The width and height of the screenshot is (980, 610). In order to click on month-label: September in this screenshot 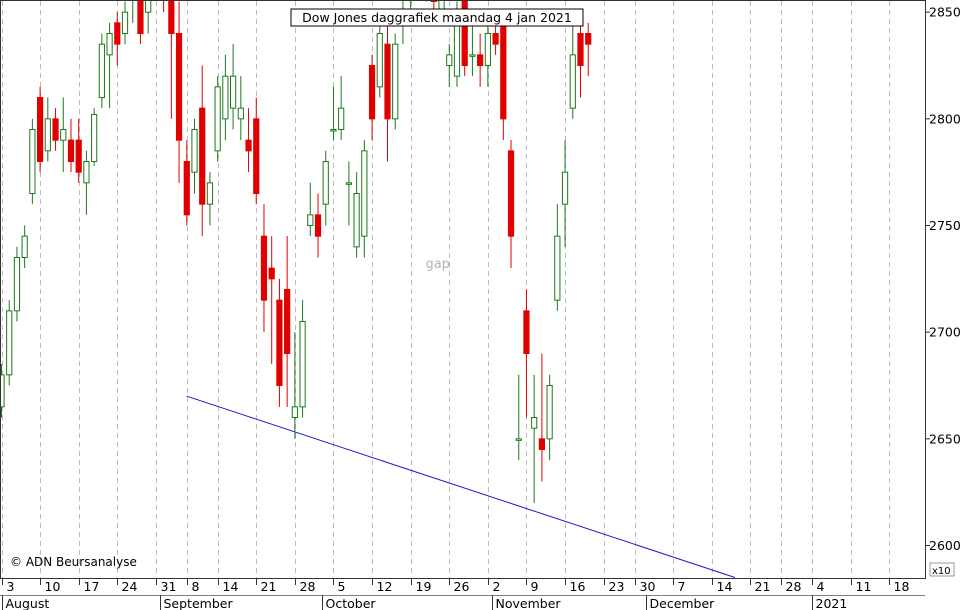, I will do `click(199, 603)`.